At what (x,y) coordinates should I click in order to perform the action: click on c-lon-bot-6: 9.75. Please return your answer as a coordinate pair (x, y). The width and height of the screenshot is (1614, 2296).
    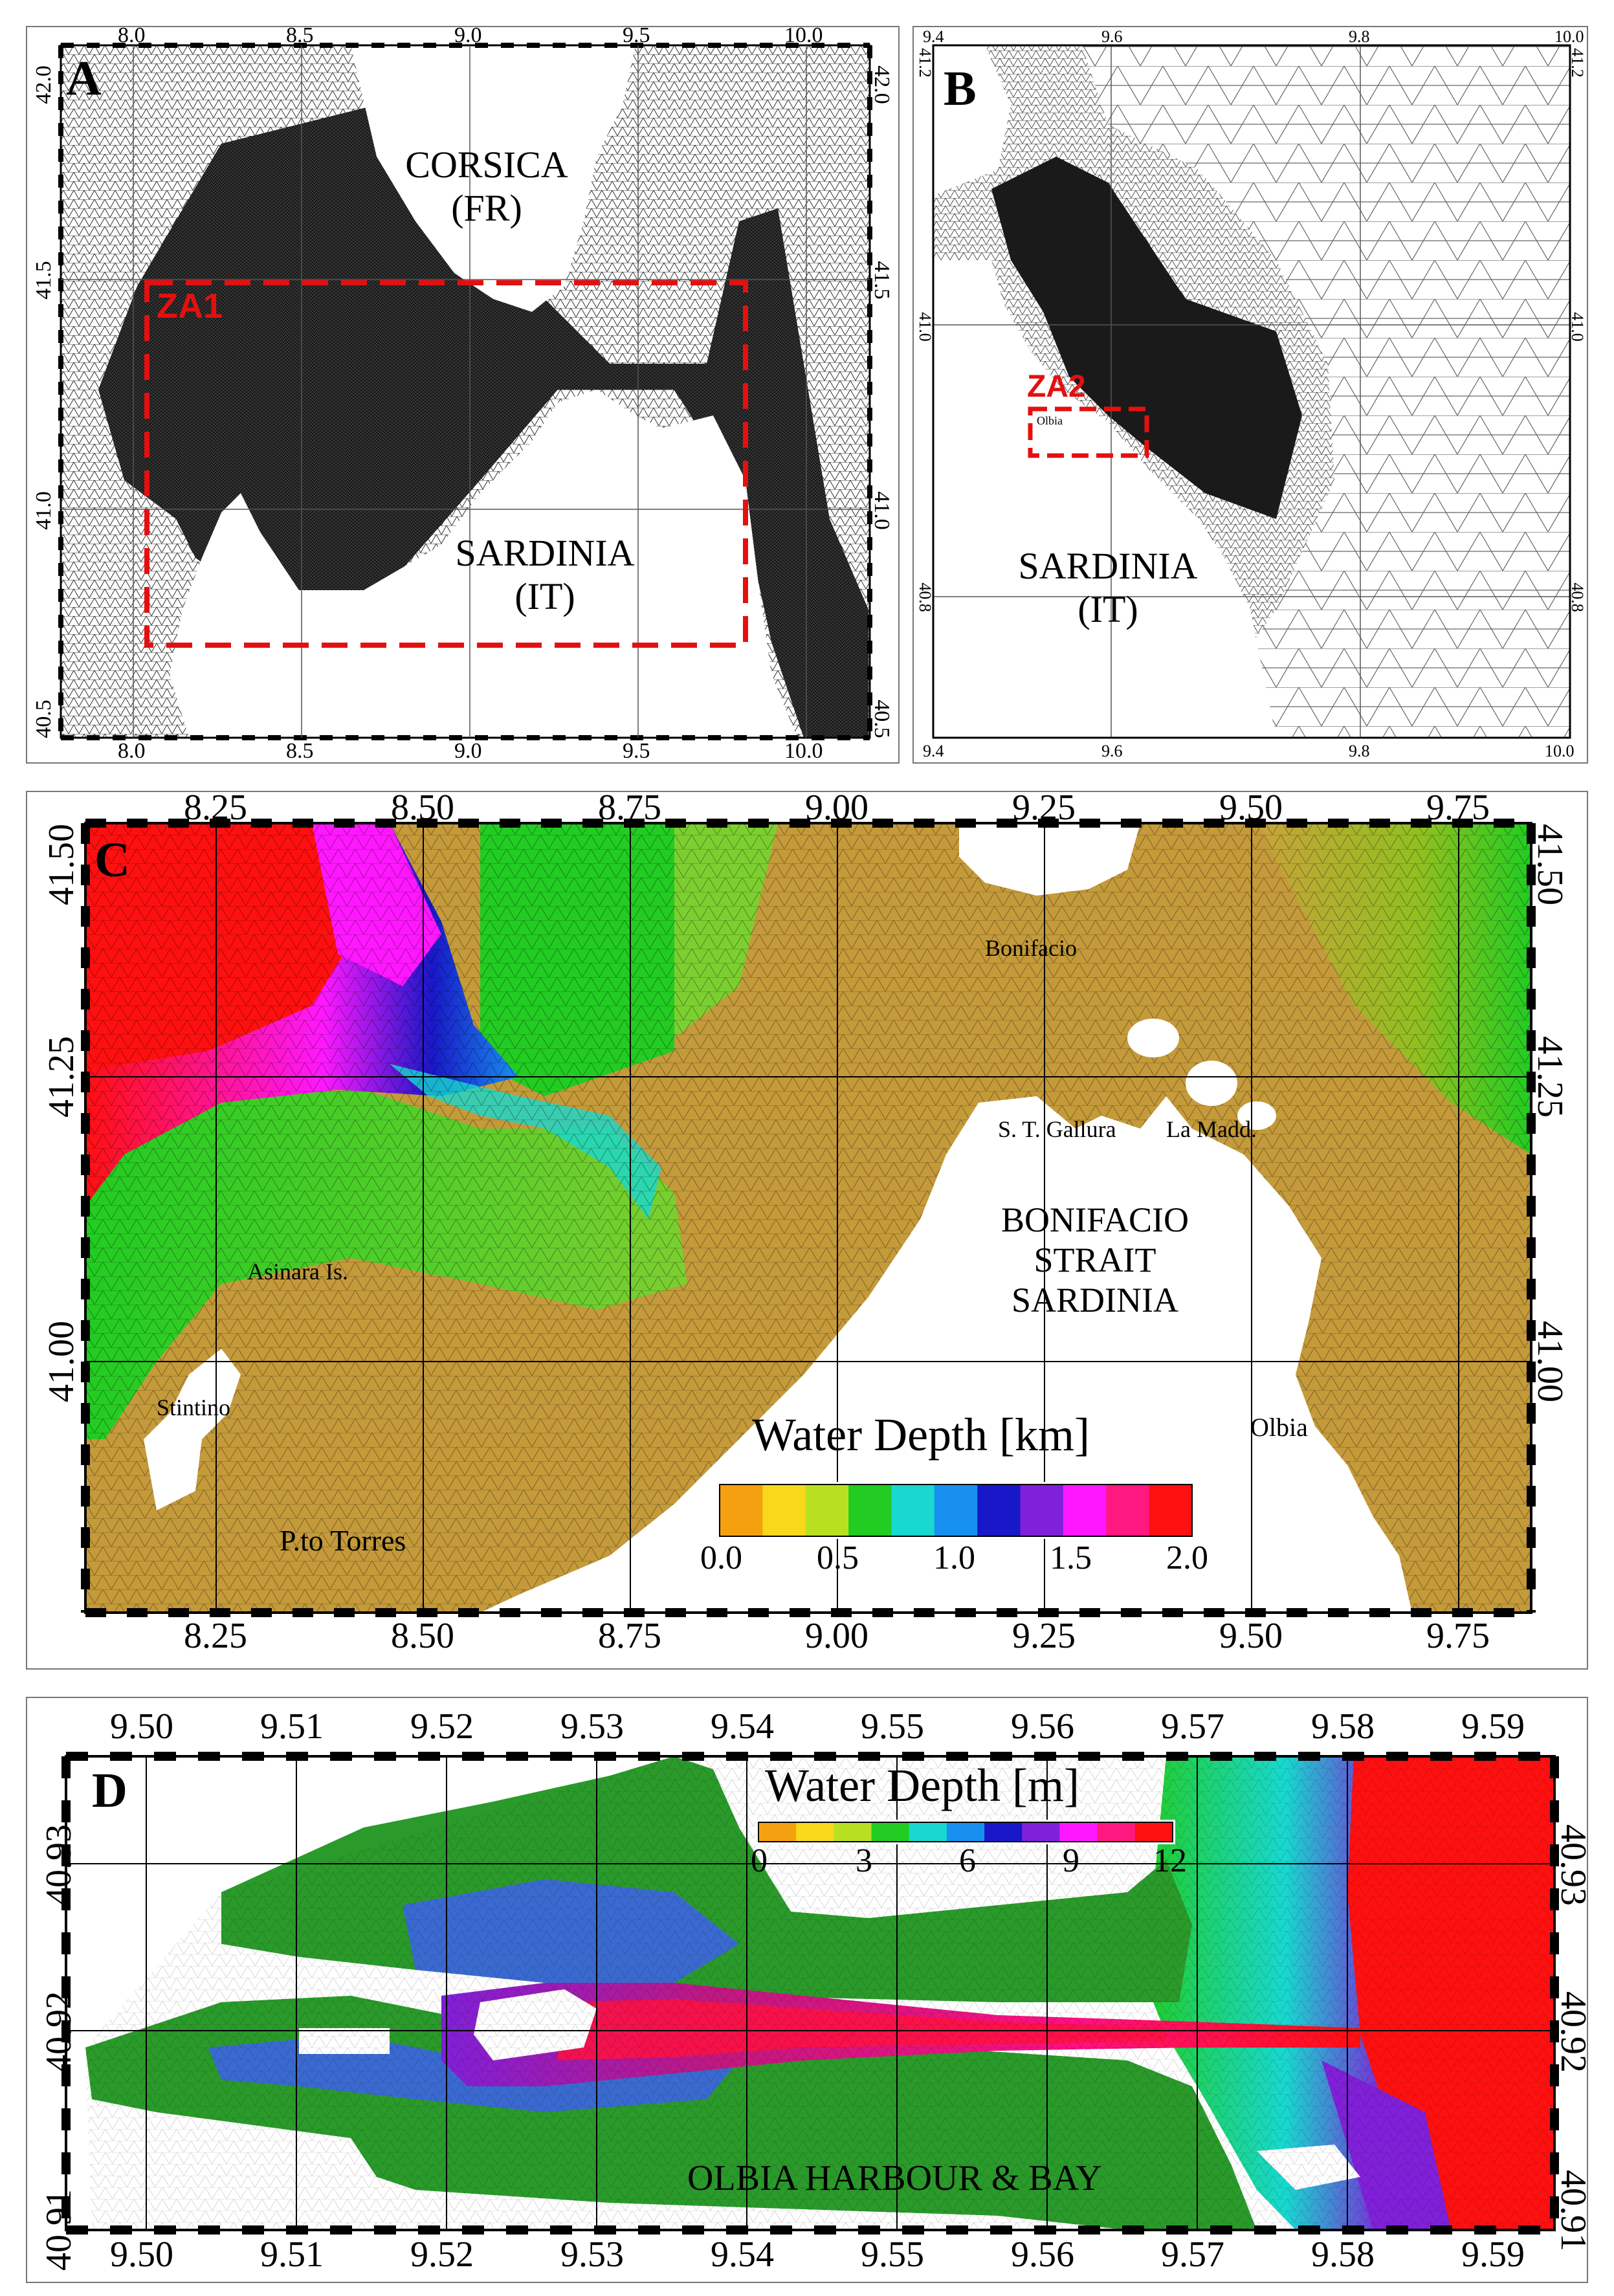
    Looking at the image, I should click on (1458, 1636).